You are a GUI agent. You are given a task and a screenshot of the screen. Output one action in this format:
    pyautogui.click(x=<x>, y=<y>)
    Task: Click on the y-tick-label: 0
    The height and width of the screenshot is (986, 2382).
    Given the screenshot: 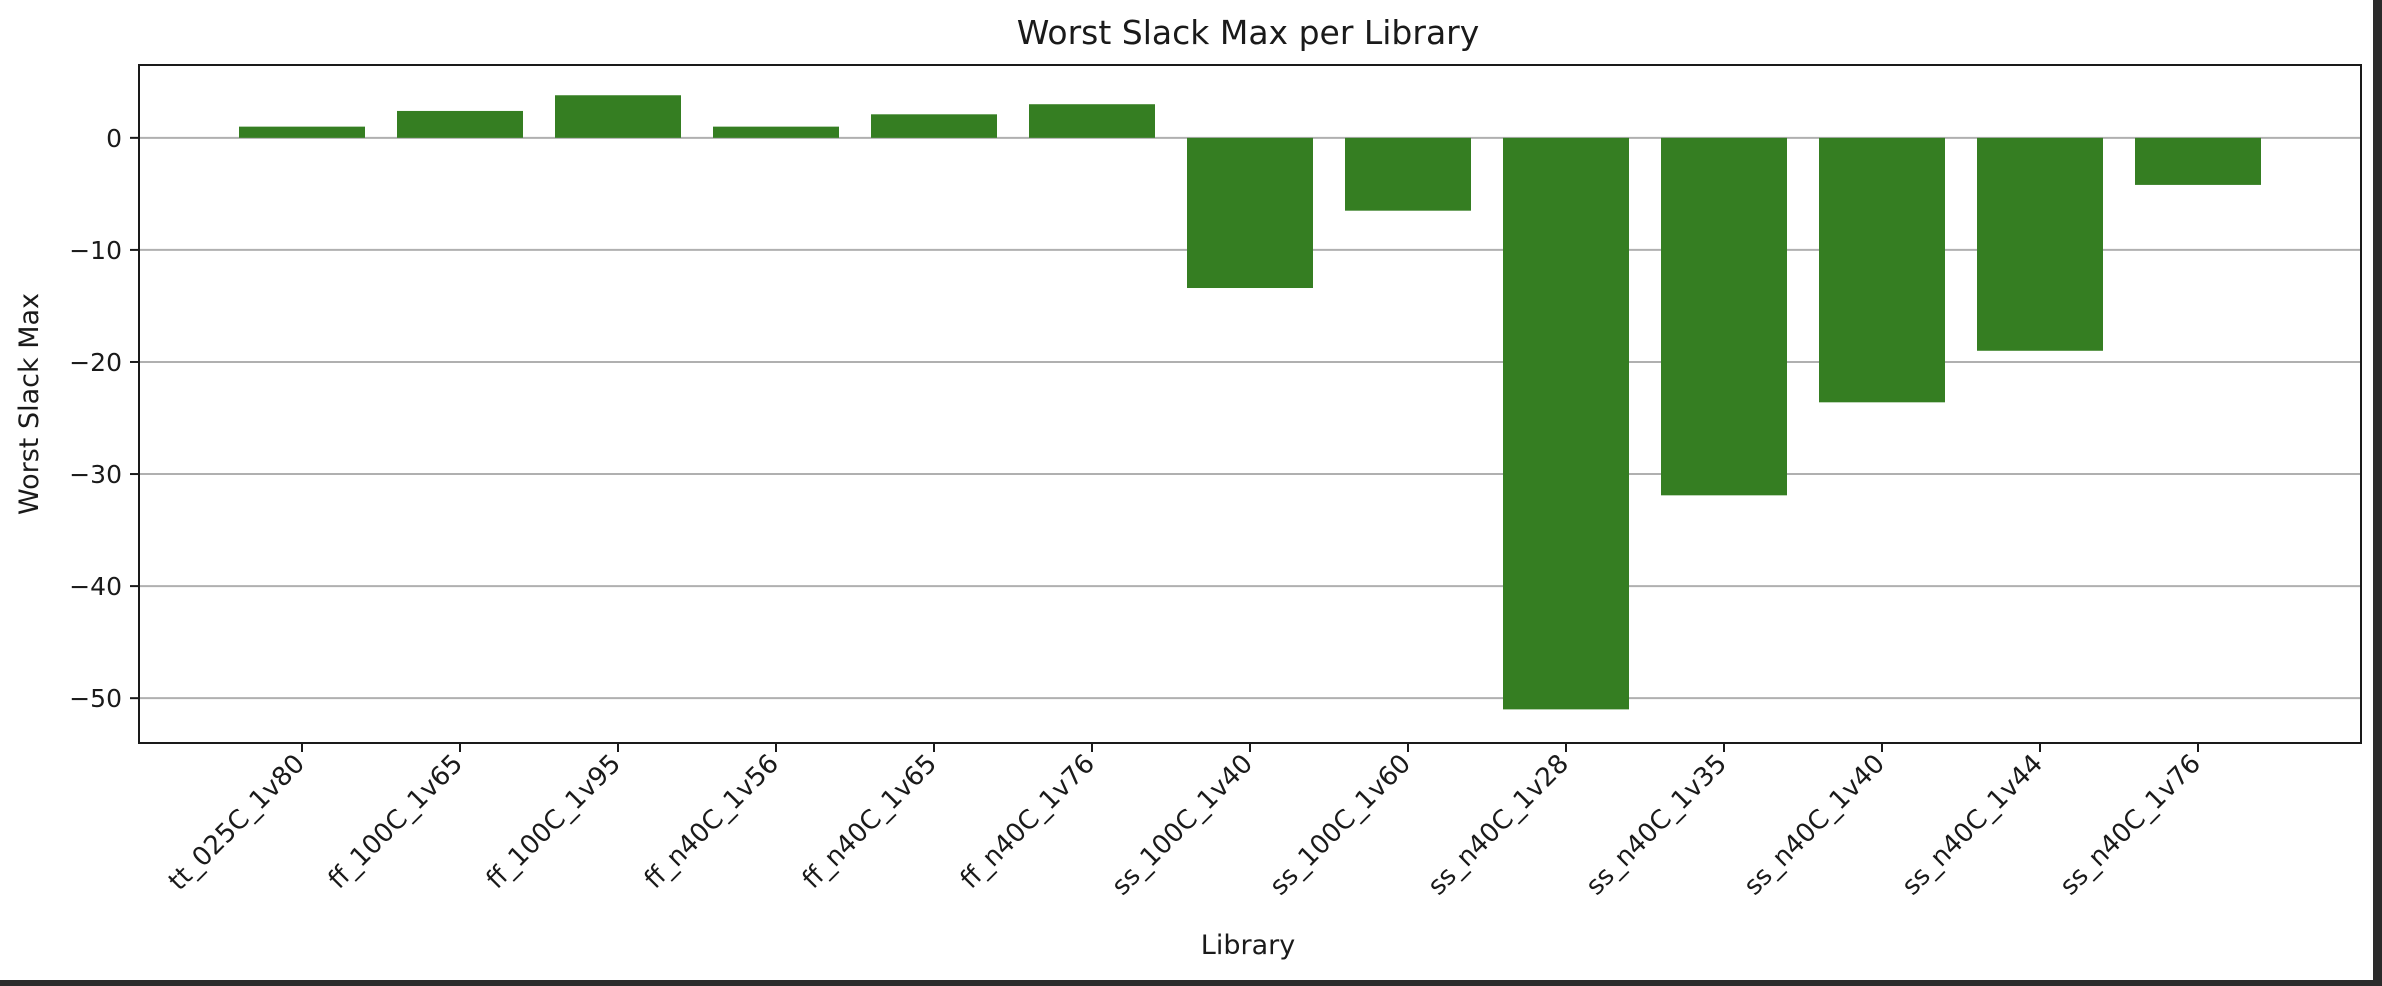 What is the action you would take?
    pyautogui.click(x=114, y=138)
    